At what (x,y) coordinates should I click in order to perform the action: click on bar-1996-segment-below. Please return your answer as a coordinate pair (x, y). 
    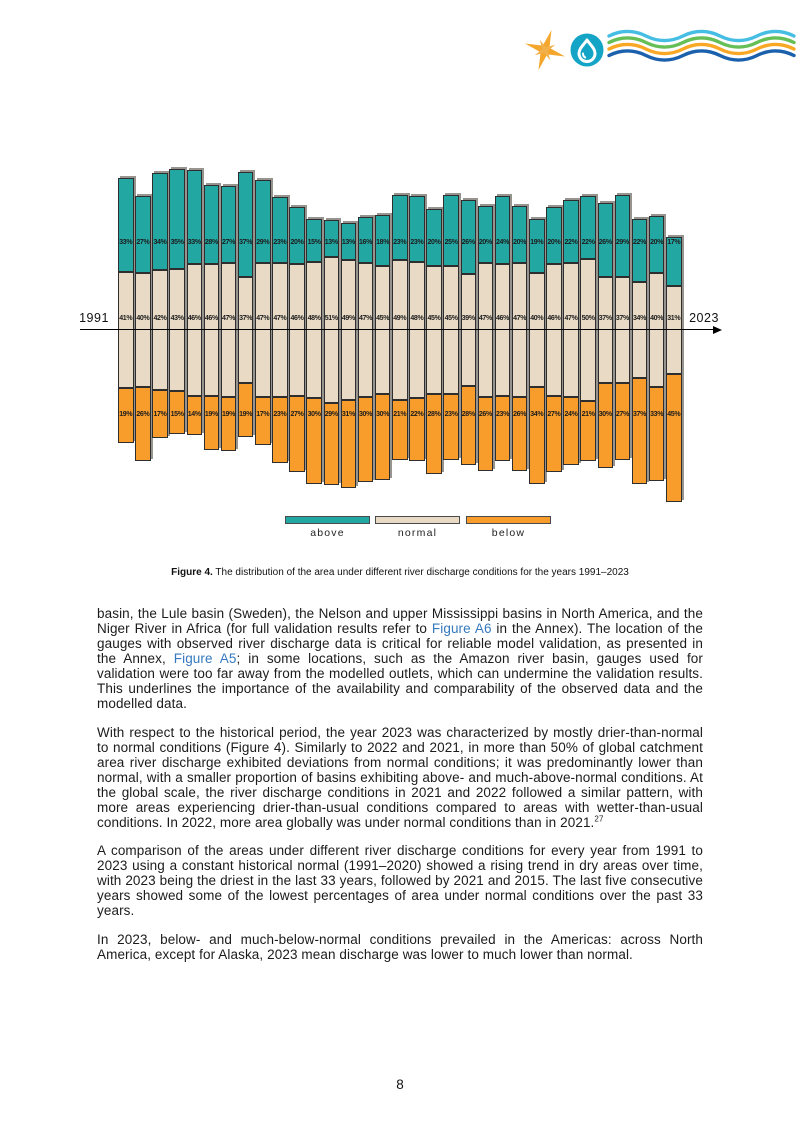
    Looking at the image, I should click on (211, 422).